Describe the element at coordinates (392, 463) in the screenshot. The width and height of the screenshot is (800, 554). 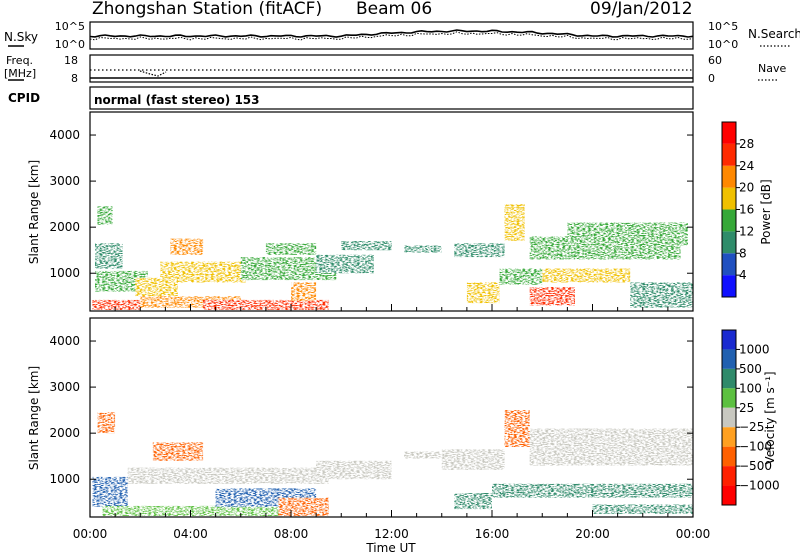
I see `velocity-map` at that location.